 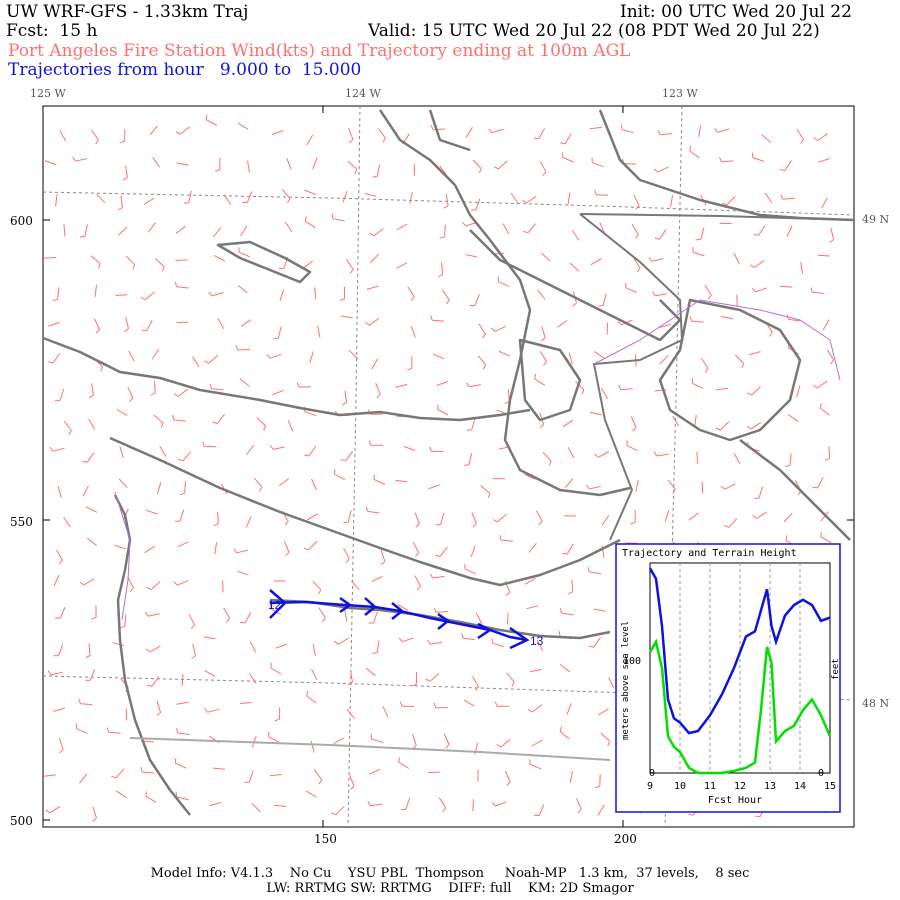 What do you see at coordinates (626, 680) in the screenshot?
I see `inset-ylabel-left: meters above sea level` at bounding box center [626, 680].